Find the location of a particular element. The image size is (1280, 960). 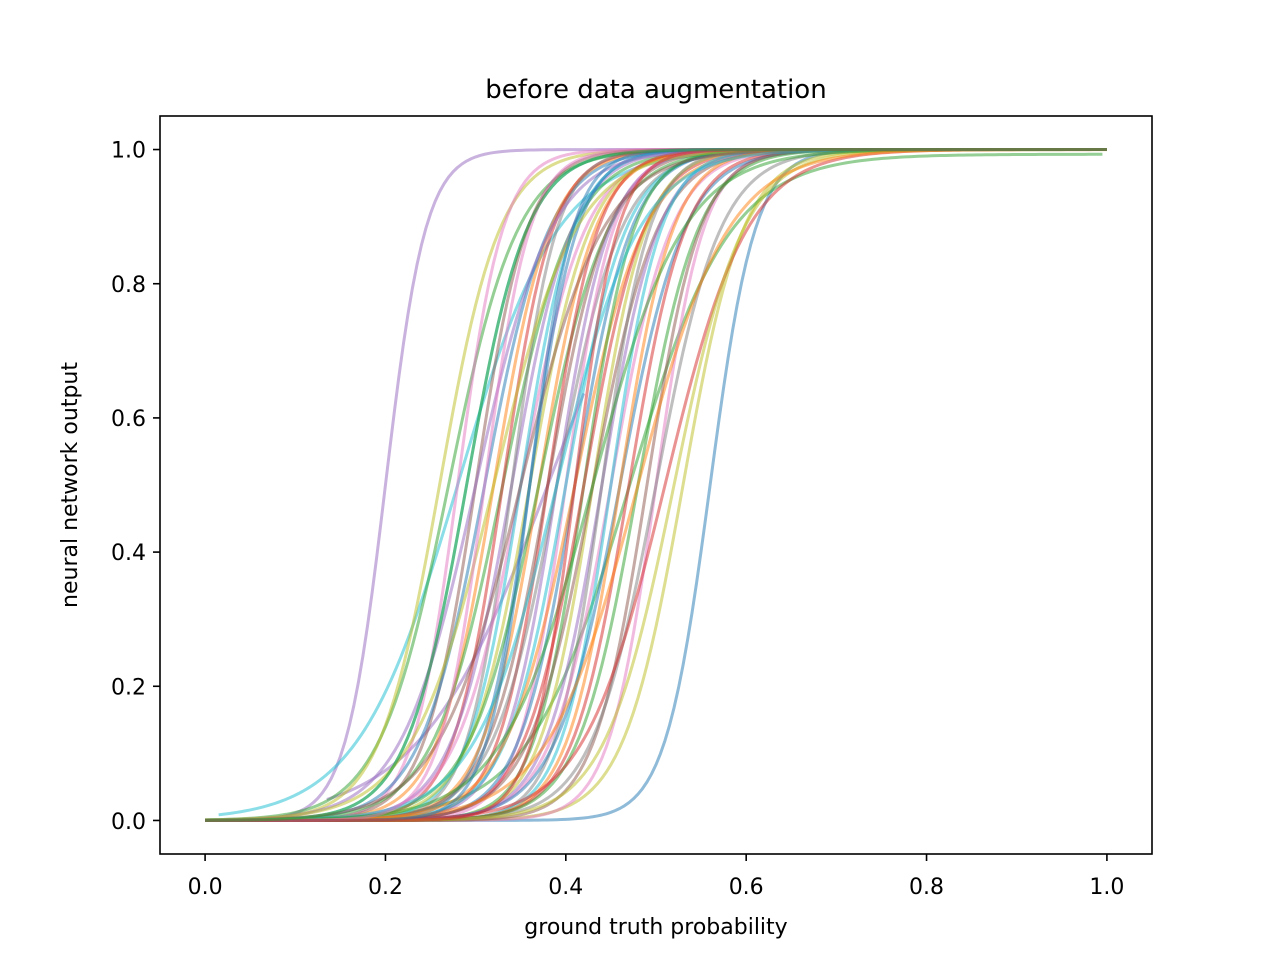

x-tick-label: 0.6 is located at coordinates (746, 887).